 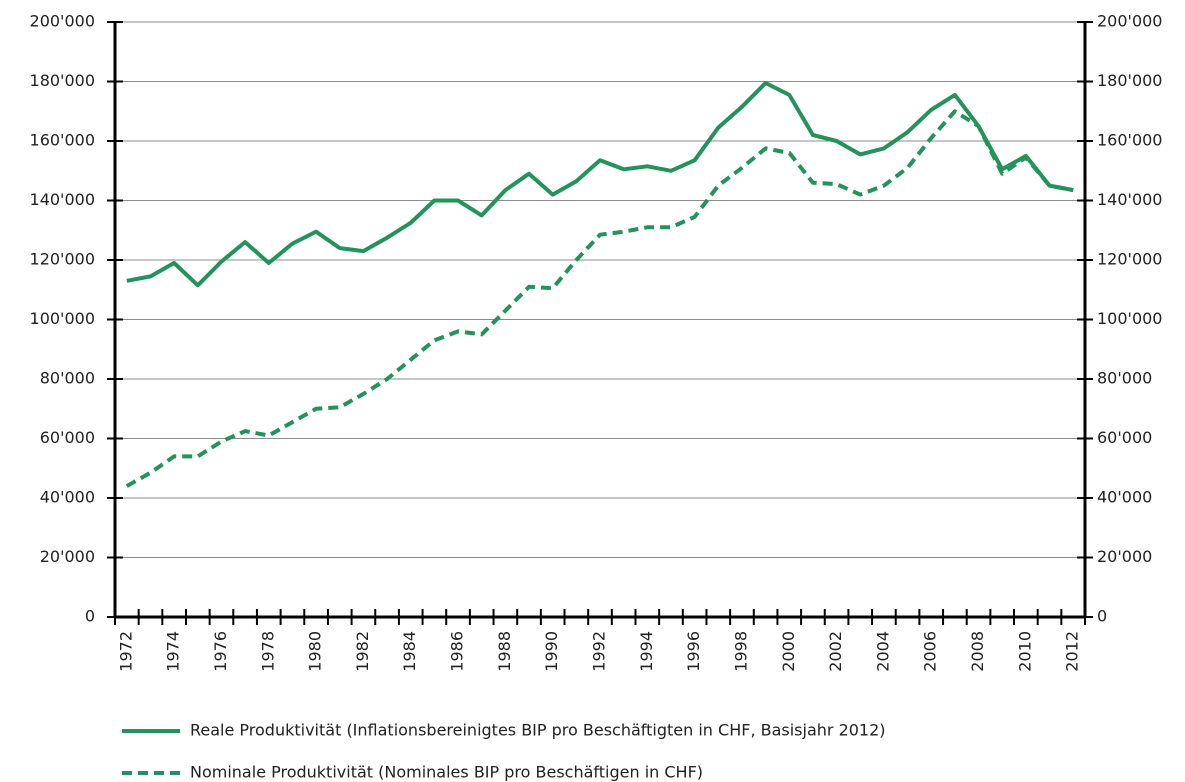 I want to click on y-tick-label: 200'000, so click(x=62, y=21).